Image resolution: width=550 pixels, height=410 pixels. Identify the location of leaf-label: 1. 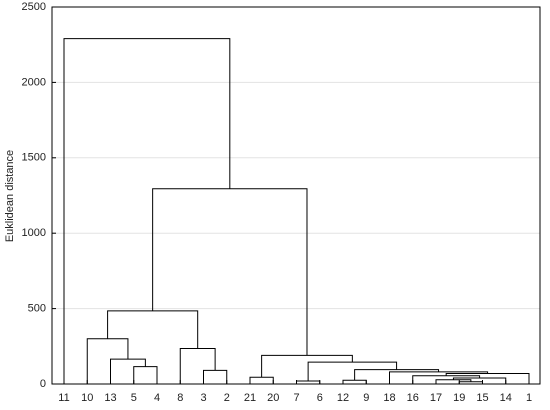
(529, 398).